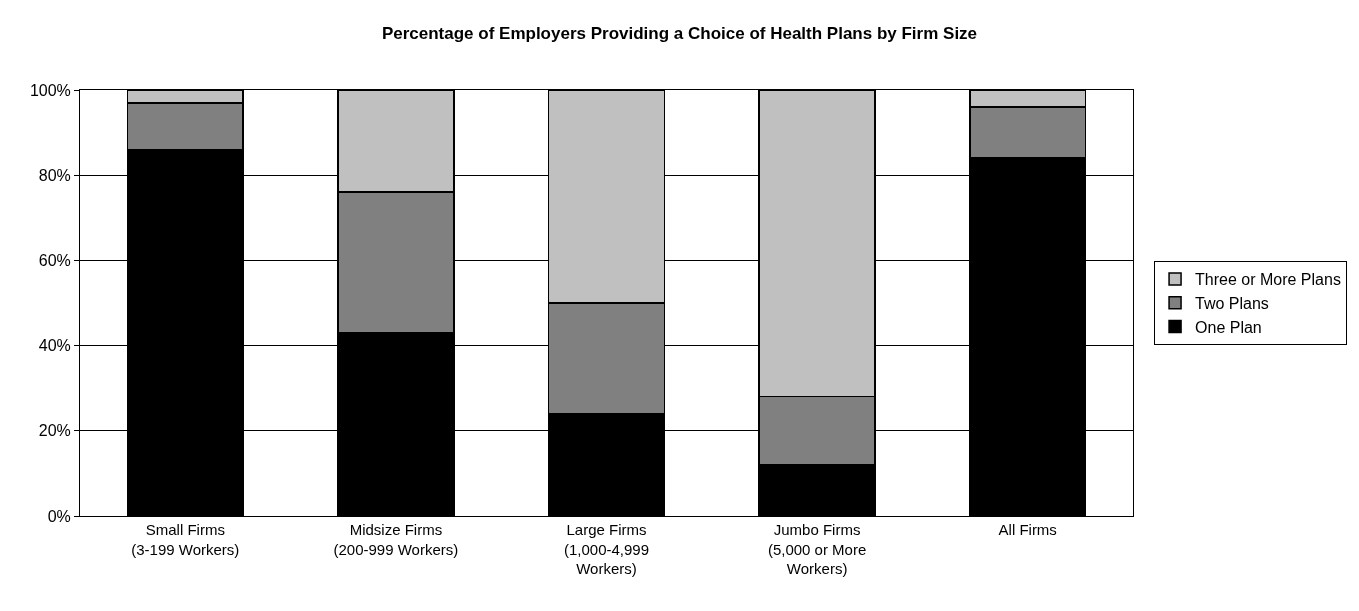 This screenshot has height=611, width=1359. I want to click on x-tick-label: All Firms, so click(1027, 529).